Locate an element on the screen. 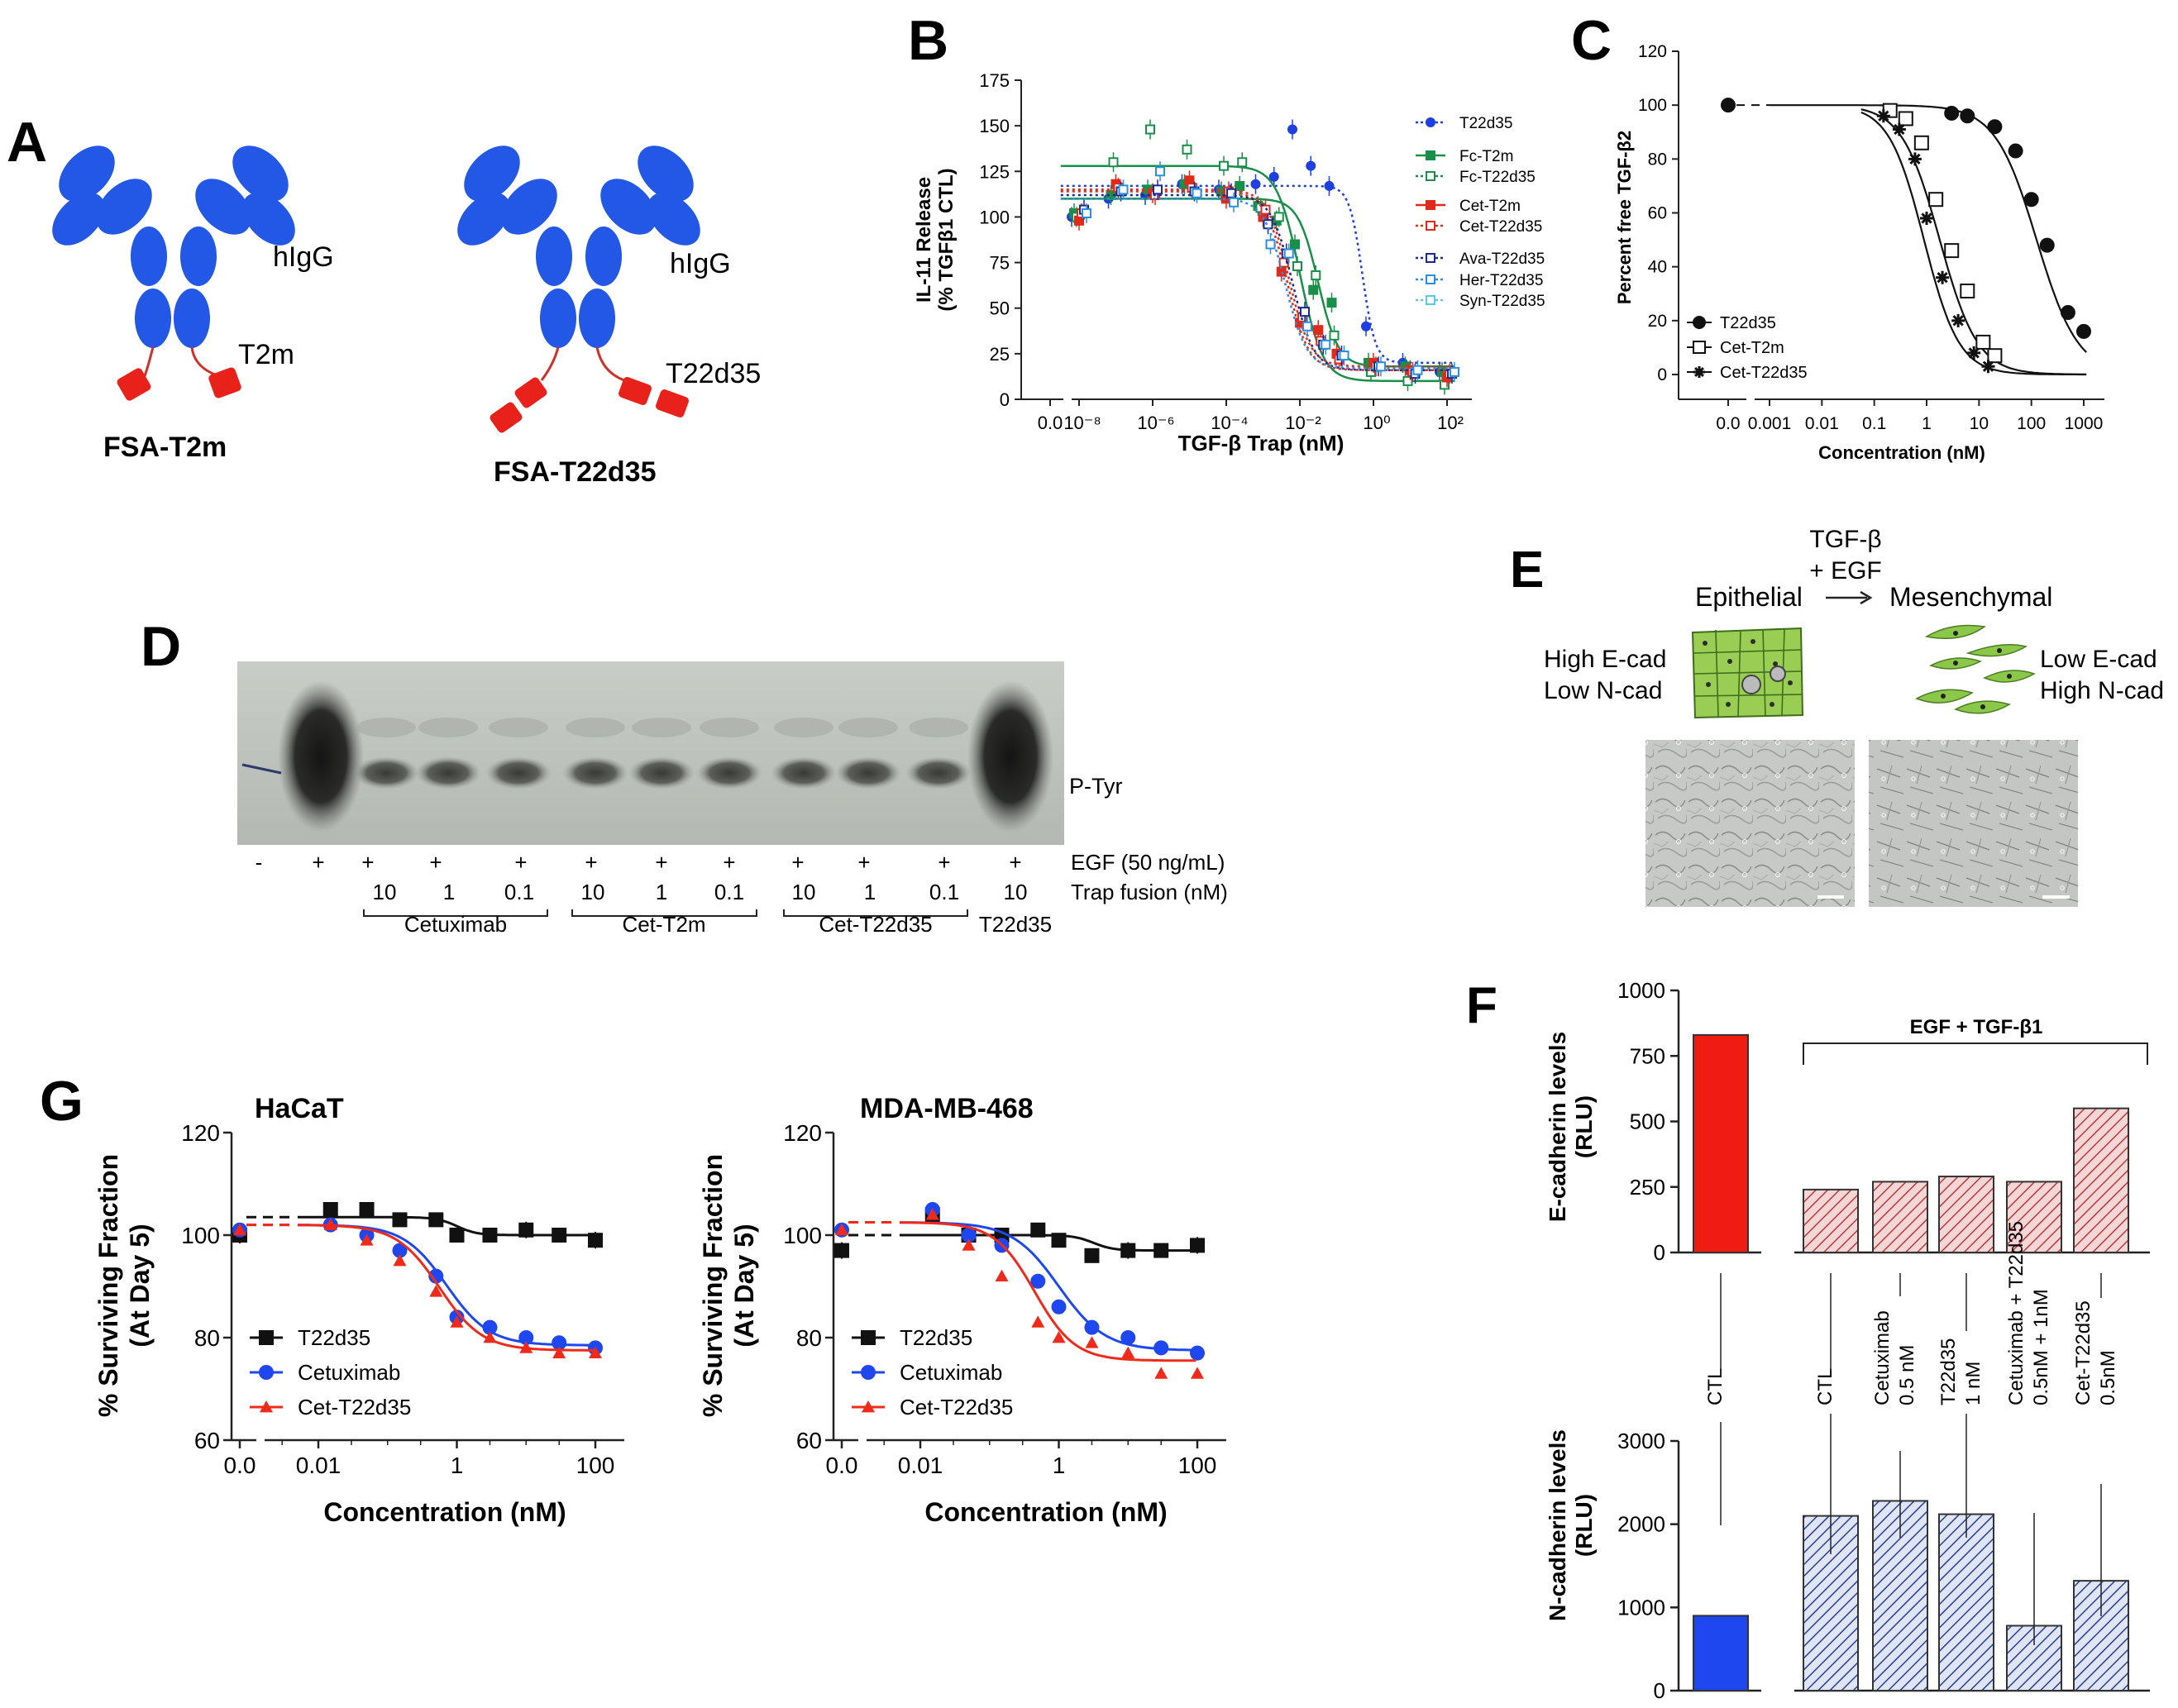 Image resolution: width=2178 pixels, height=1708 pixels. y-tick-label: 150 is located at coordinates (994, 126).